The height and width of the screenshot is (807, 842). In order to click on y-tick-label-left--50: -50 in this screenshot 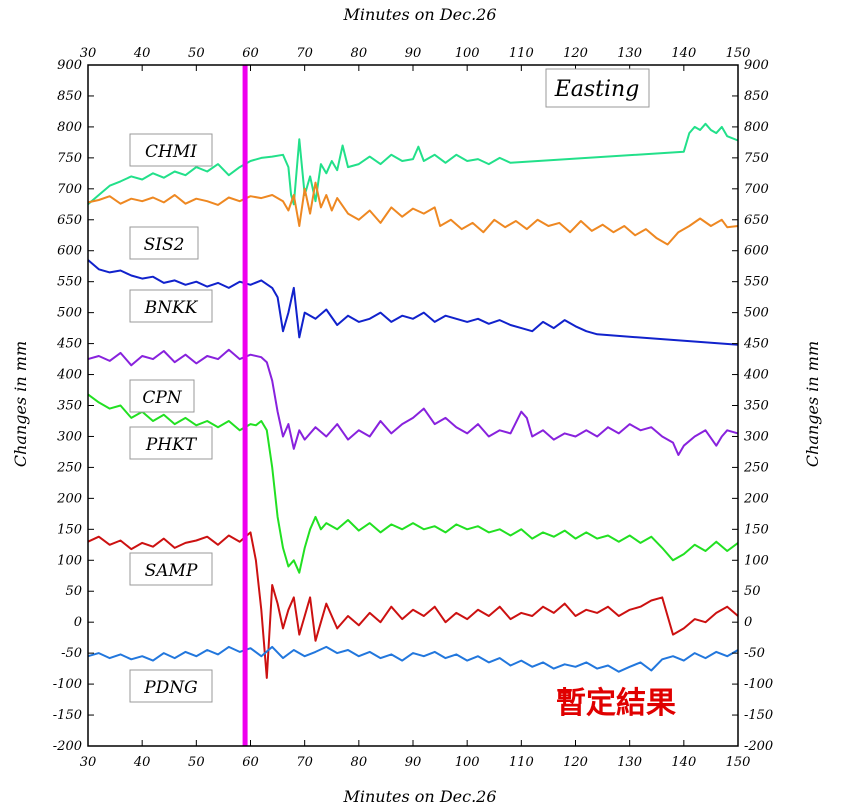, I will do `click(71, 653)`.